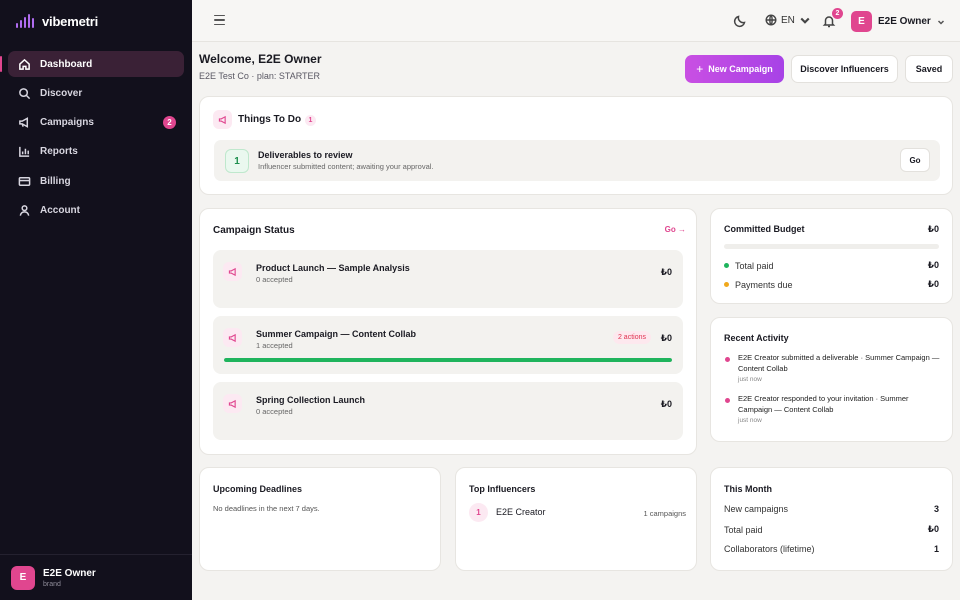 Image resolution: width=960 pixels, height=600 pixels. I want to click on brand-logo: vibemetri, so click(96, 21).